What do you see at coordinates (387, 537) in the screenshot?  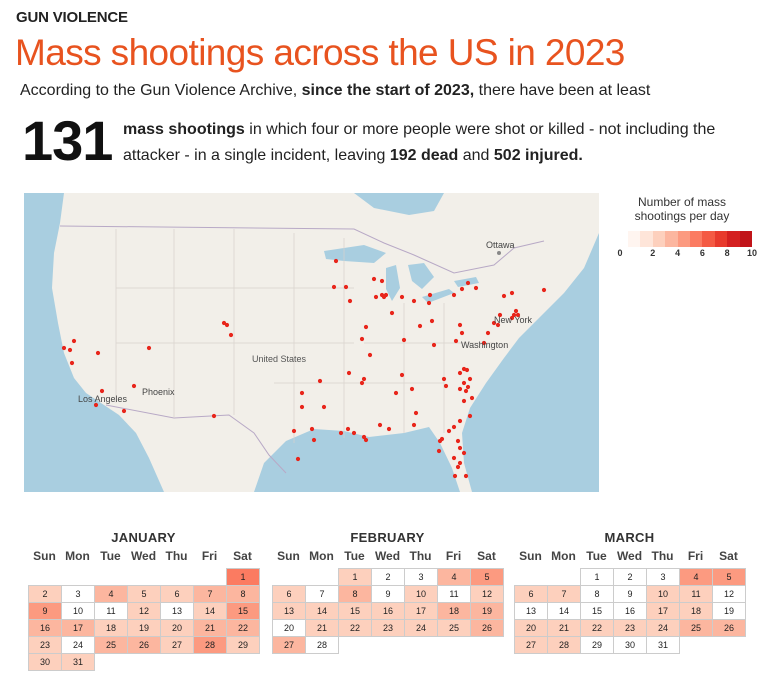 I see `calendar-title: FEBRUARY` at bounding box center [387, 537].